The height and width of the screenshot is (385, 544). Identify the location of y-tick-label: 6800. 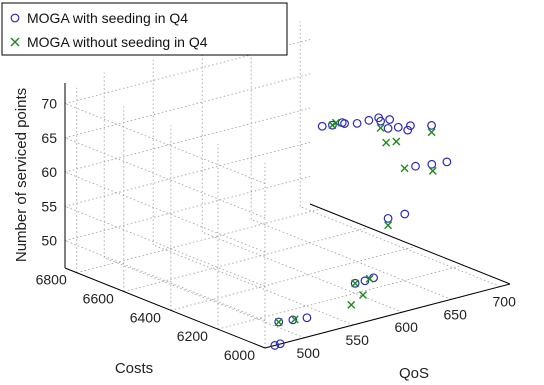
(51, 280).